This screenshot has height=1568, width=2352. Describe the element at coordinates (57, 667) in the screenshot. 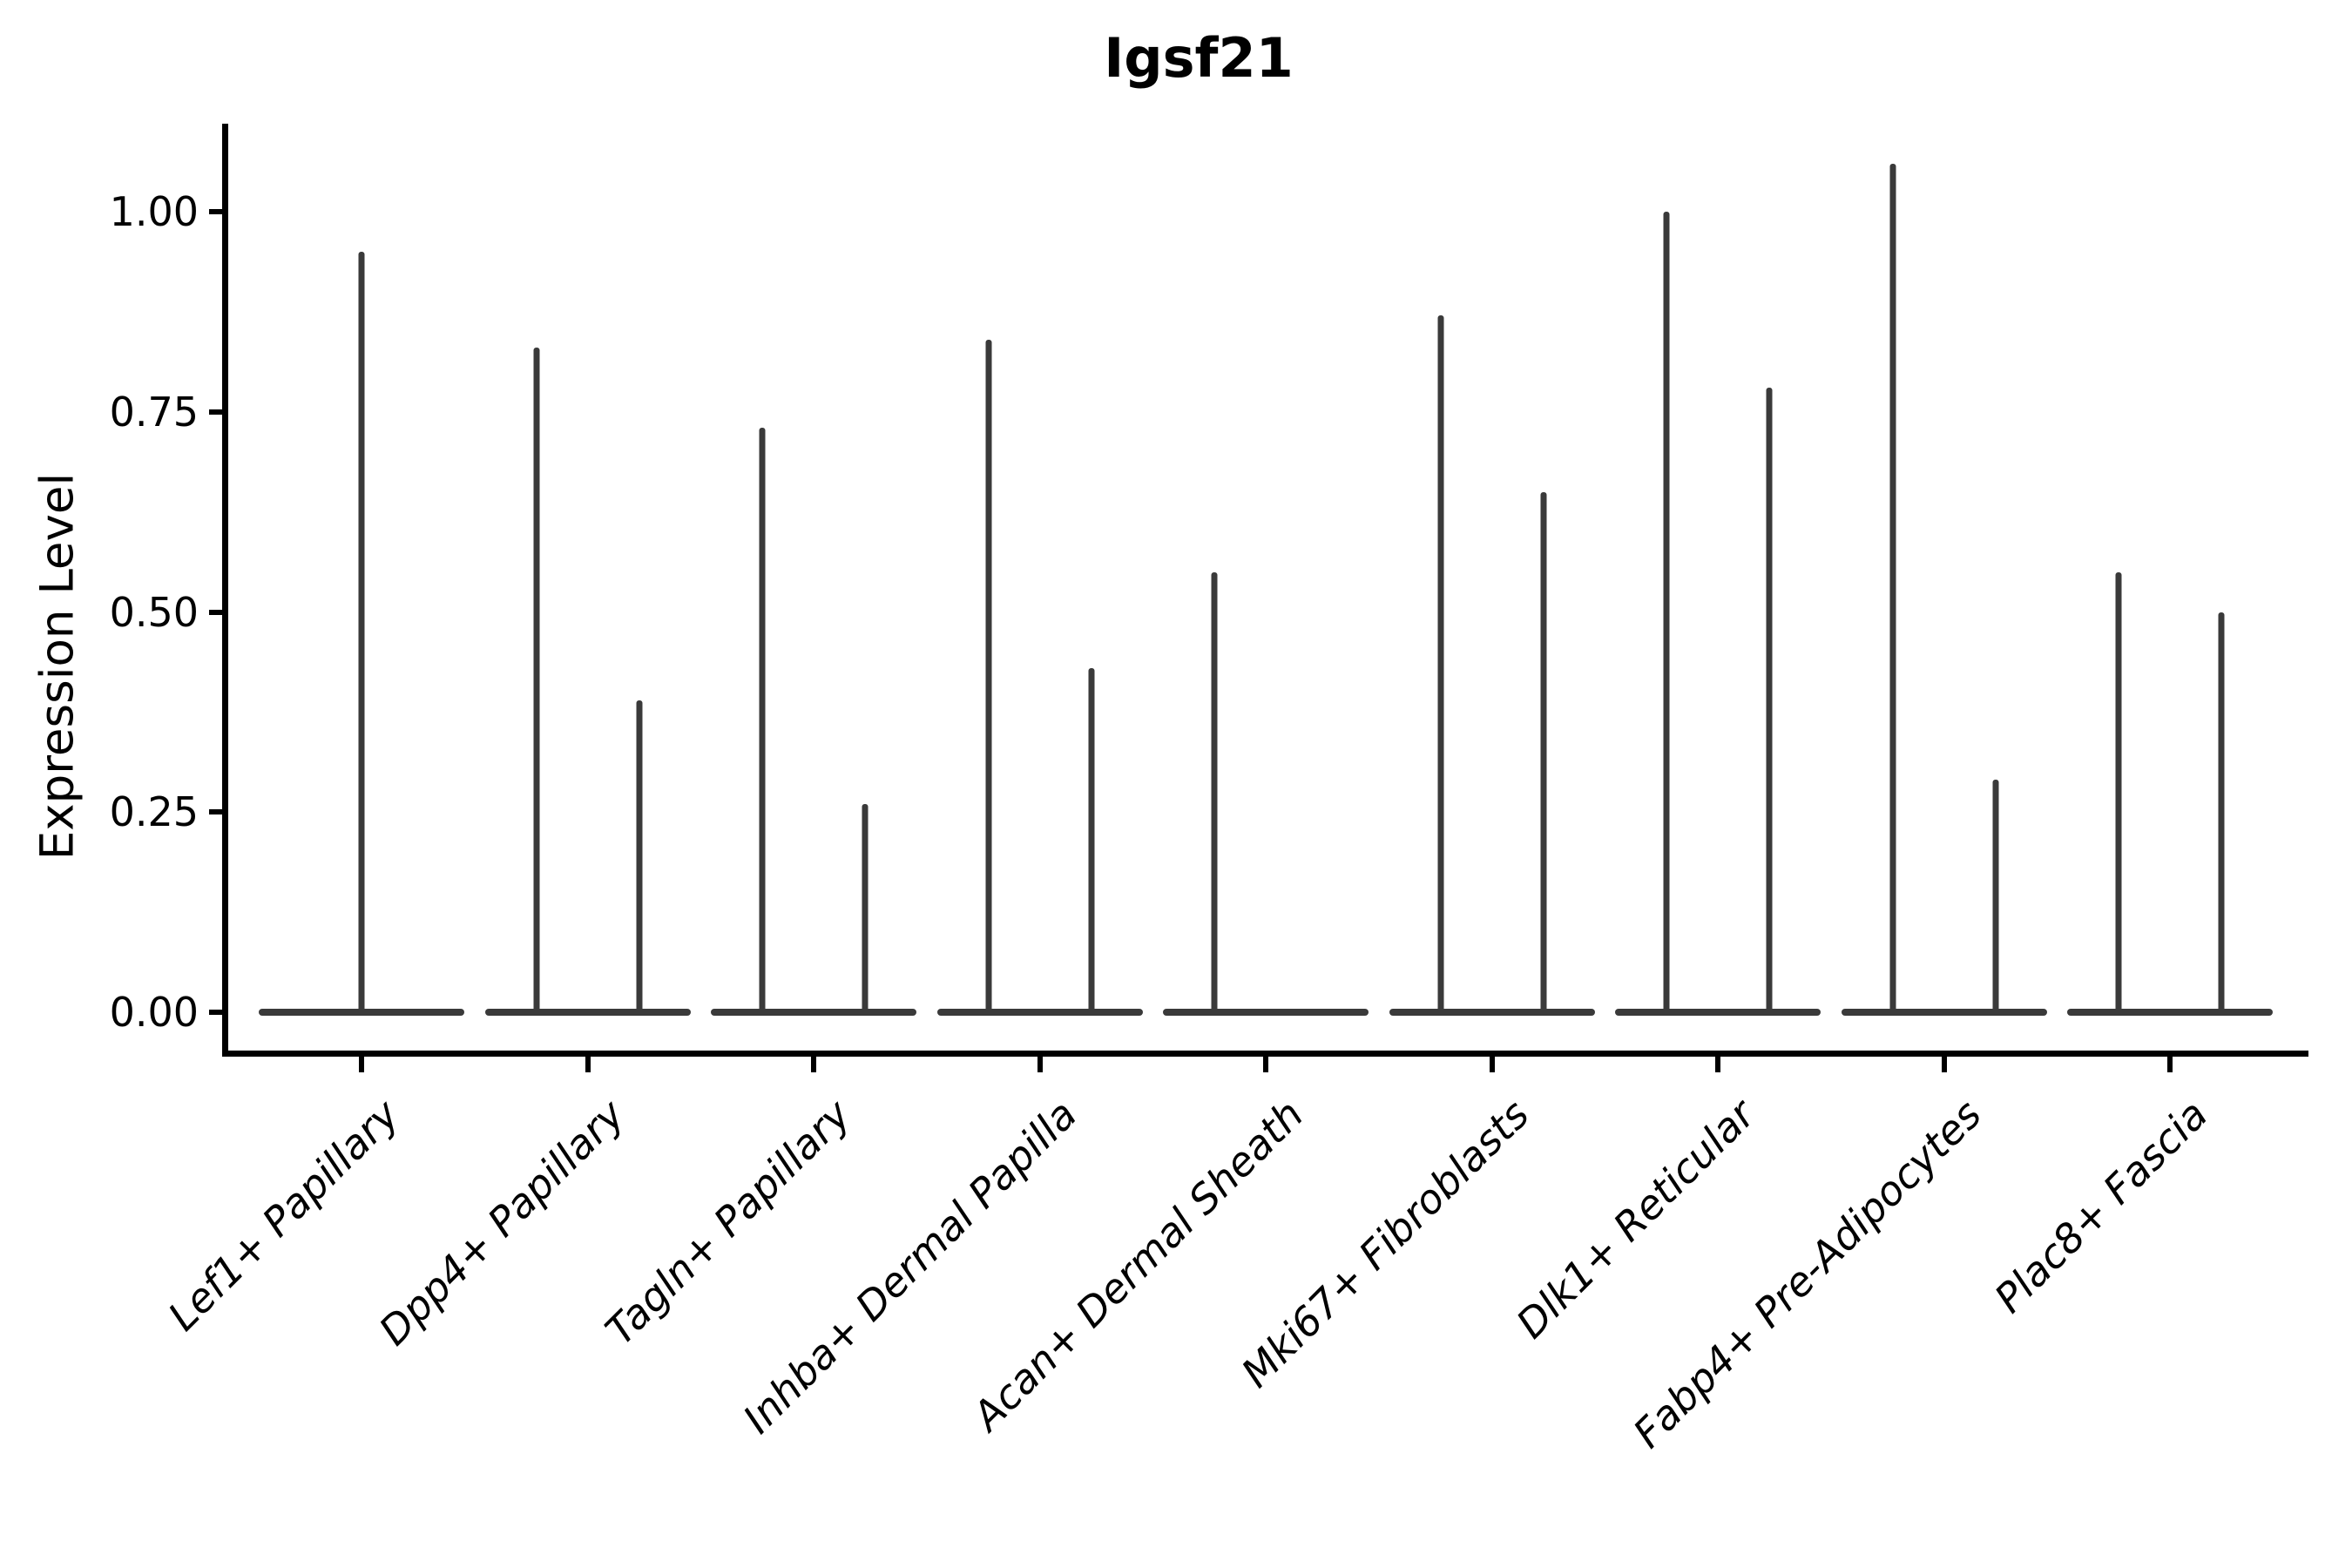

I see `y-axis-label: Expression Level` at that location.